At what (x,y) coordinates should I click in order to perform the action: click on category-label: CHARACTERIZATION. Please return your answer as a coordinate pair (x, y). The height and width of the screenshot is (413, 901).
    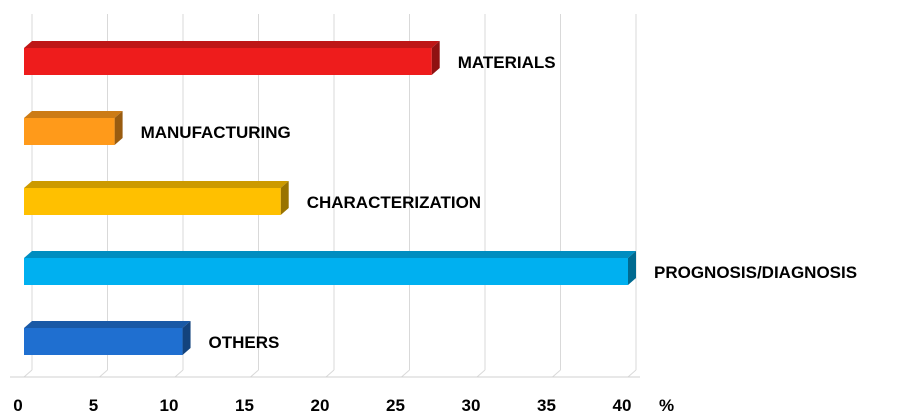
    Looking at the image, I should click on (394, 202).